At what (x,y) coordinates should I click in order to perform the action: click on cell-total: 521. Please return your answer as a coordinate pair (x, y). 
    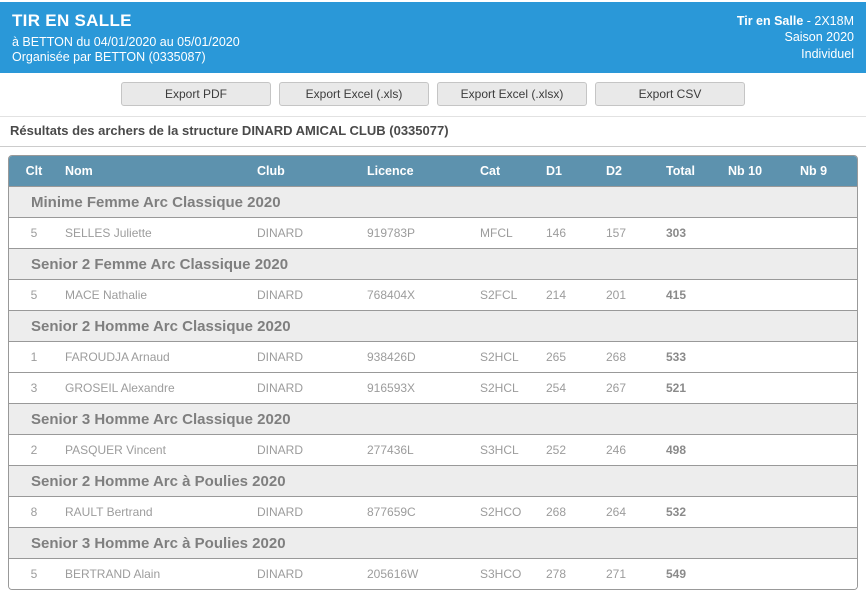
    Looking at the image, I should click on (691, 388).